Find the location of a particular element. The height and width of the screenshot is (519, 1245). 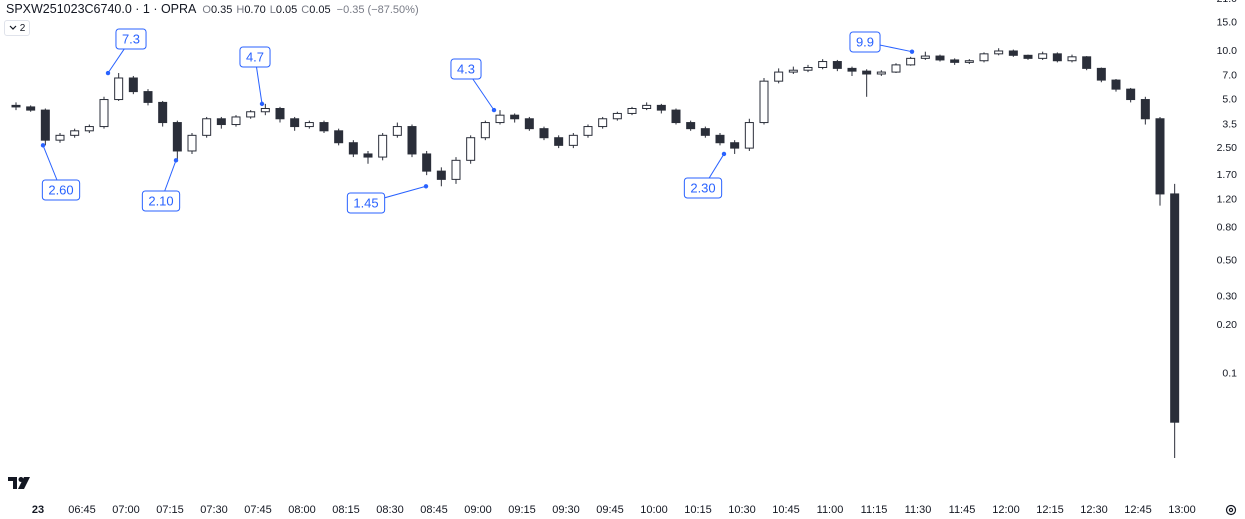

x-tick-label: 10:15 is located at coordinates (698, 510).